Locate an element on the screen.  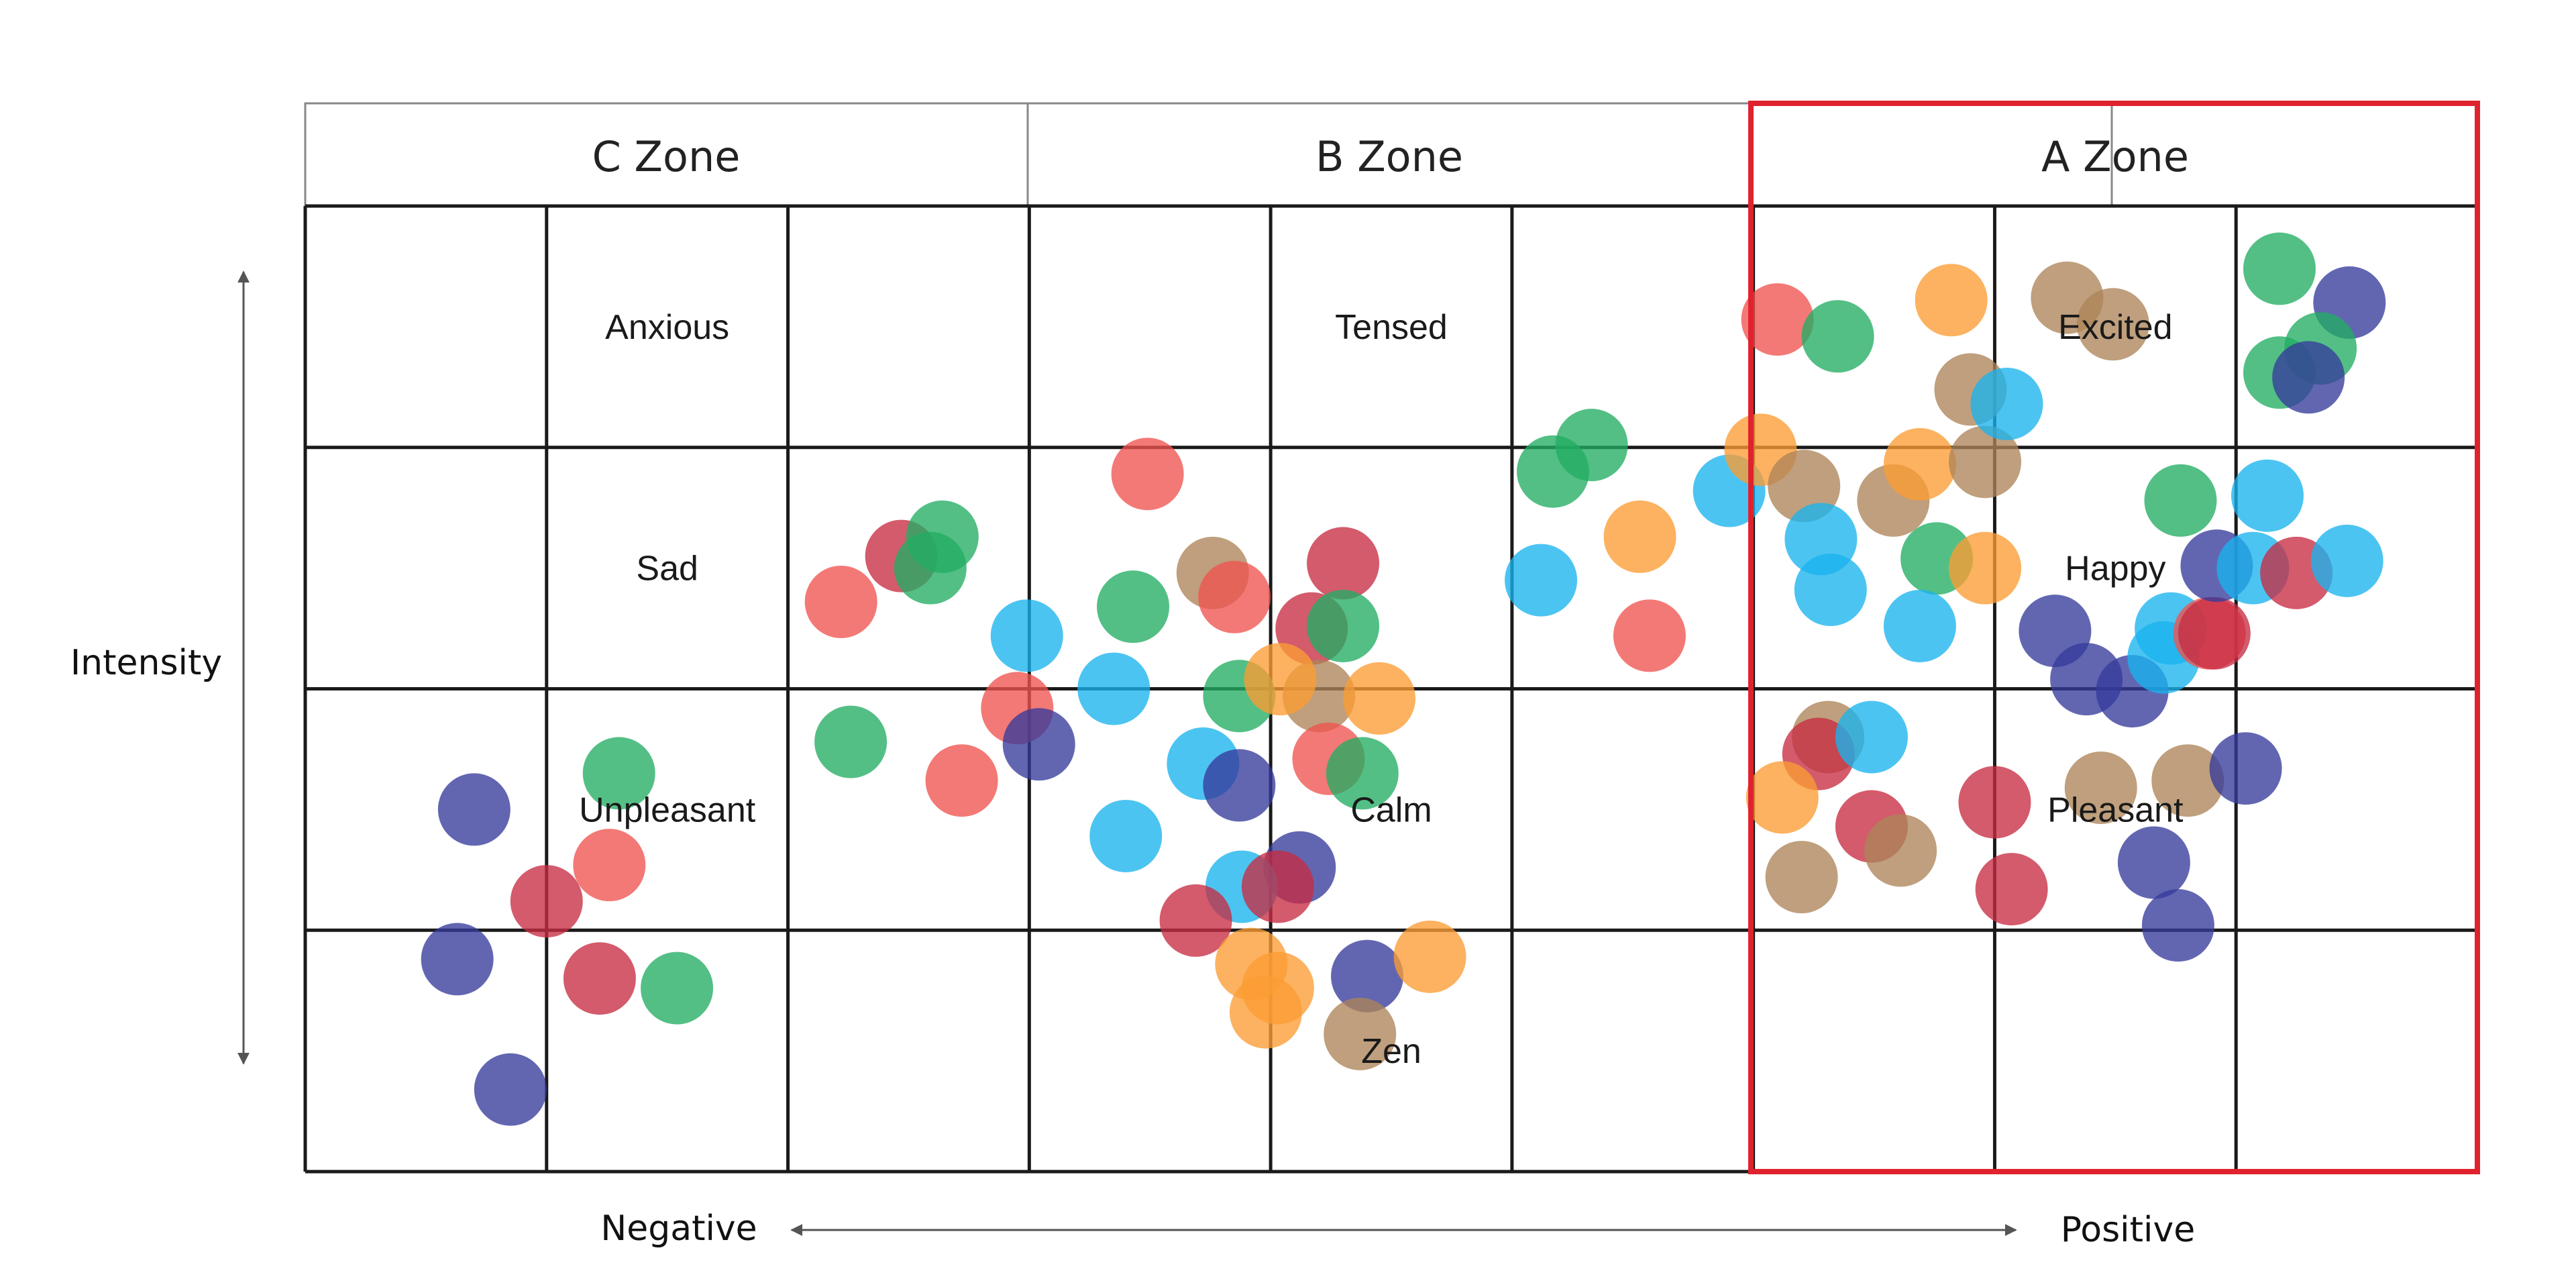
cell-label-unpleasant: Unpleasant is located at coordinates (667, 809).